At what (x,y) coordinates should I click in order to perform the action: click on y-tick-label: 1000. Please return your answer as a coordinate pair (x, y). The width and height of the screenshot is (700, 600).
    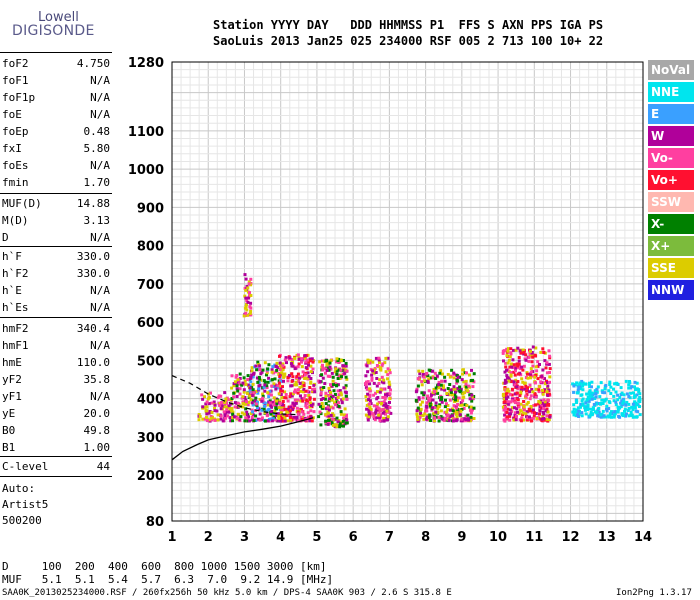
    Looking at the image, I should click on (146, 170).